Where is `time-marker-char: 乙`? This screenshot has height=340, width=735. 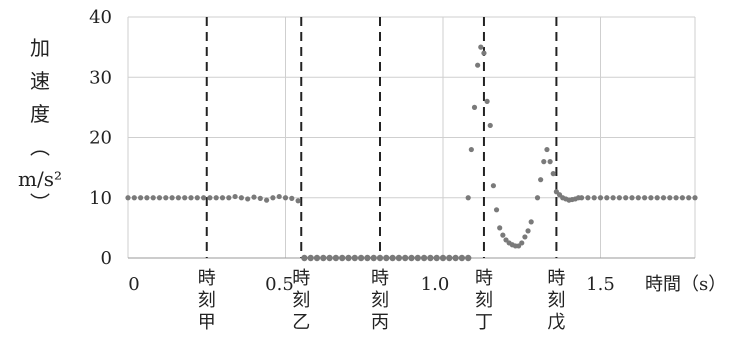
time-marker-char: 乙 is located at coordinates (301, 322).